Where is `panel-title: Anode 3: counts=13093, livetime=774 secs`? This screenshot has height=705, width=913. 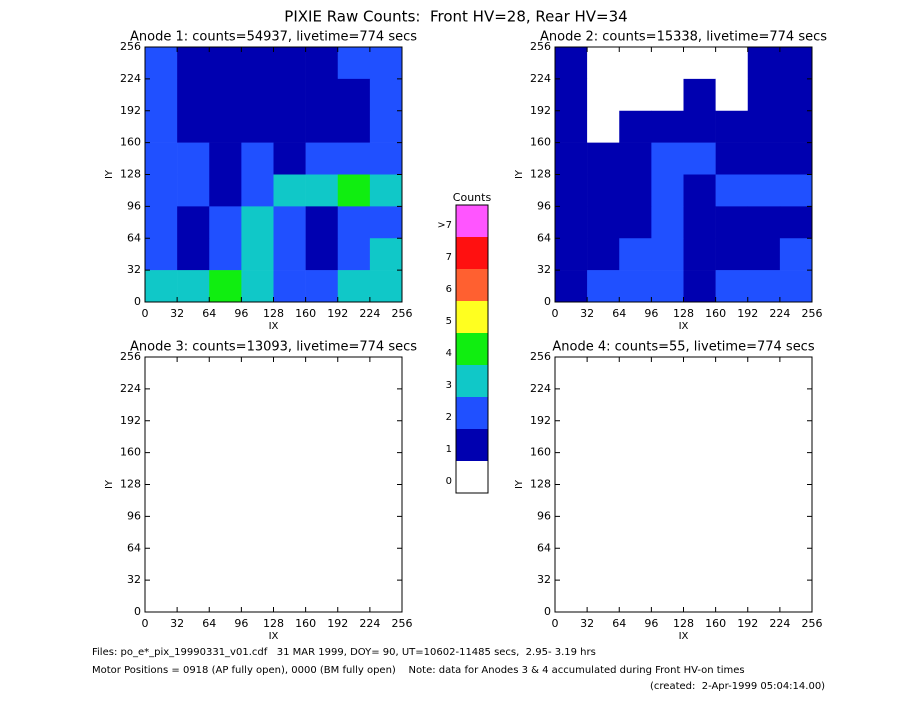 panel-title: Anode 3: counts=13093, livetime=774 secs is located at coordinates (273, 347).